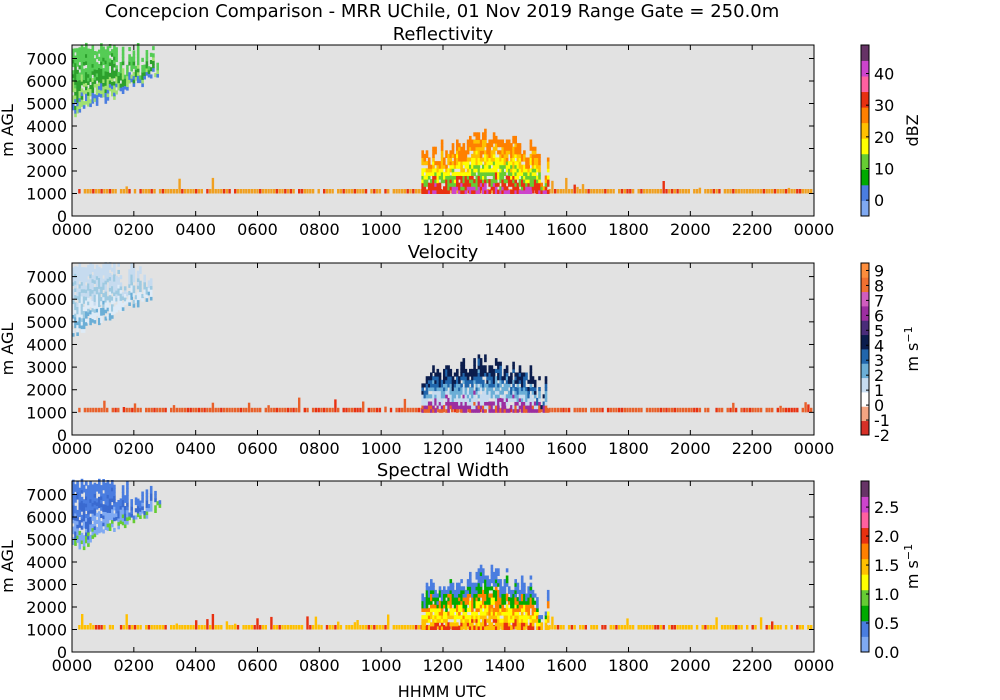  I want to click on colorbar-tick-label: 8, so click(879, 285).